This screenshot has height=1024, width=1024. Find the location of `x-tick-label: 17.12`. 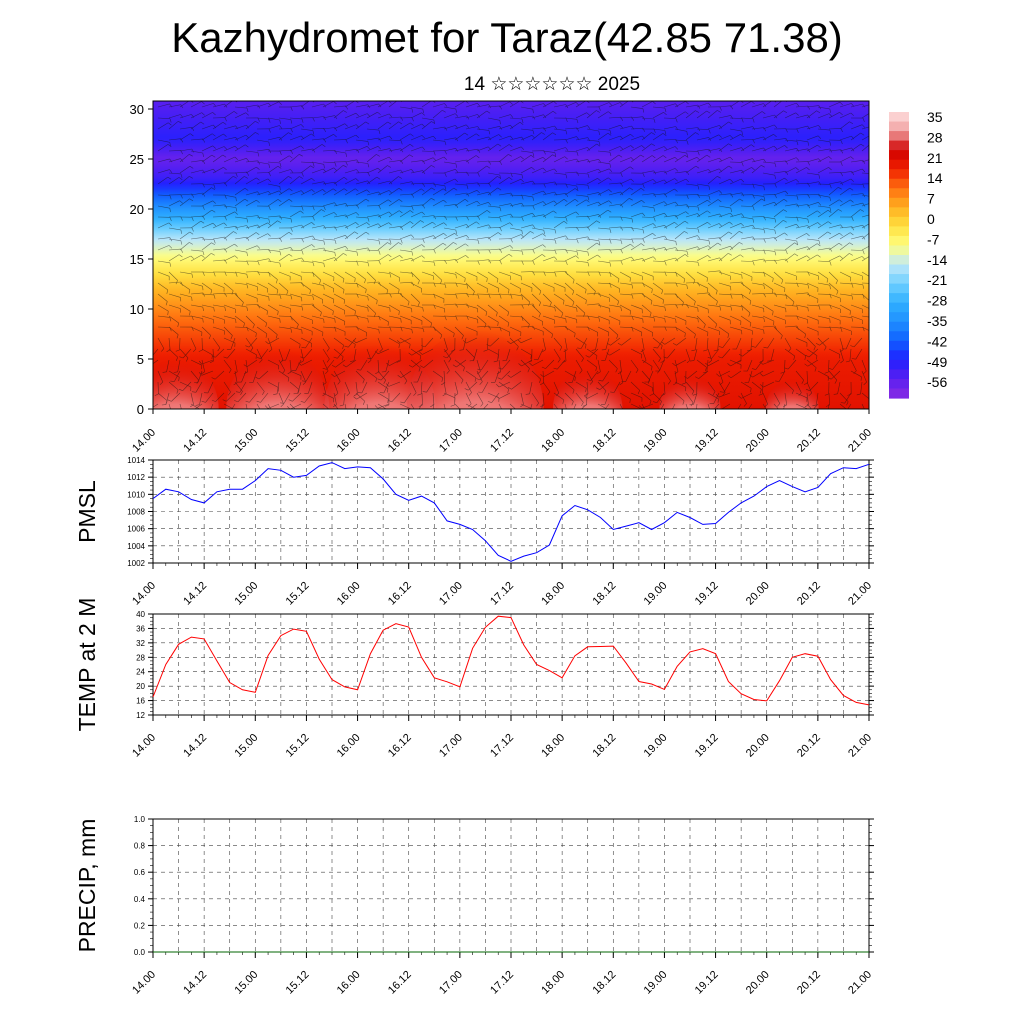

x-tick-label: 17.12 is located at coordinates (502, 594).